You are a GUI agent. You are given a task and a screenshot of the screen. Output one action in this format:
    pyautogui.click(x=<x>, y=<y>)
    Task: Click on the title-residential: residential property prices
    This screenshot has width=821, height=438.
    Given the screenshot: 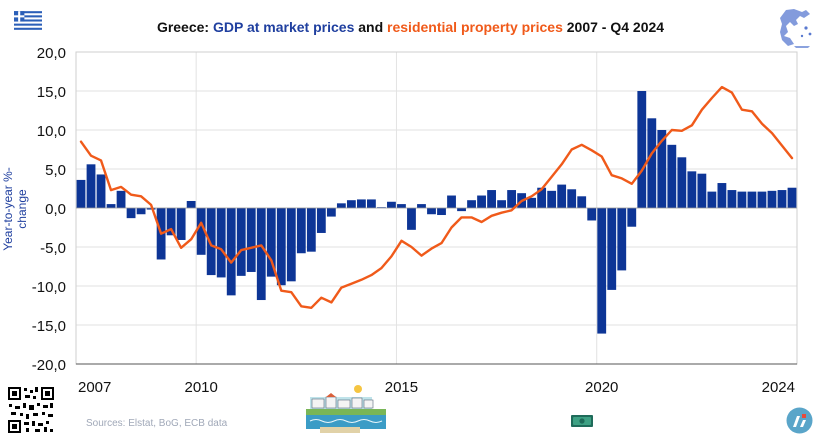 What is the action you would take?
    pyautogui.click(x=475, y=27)
    